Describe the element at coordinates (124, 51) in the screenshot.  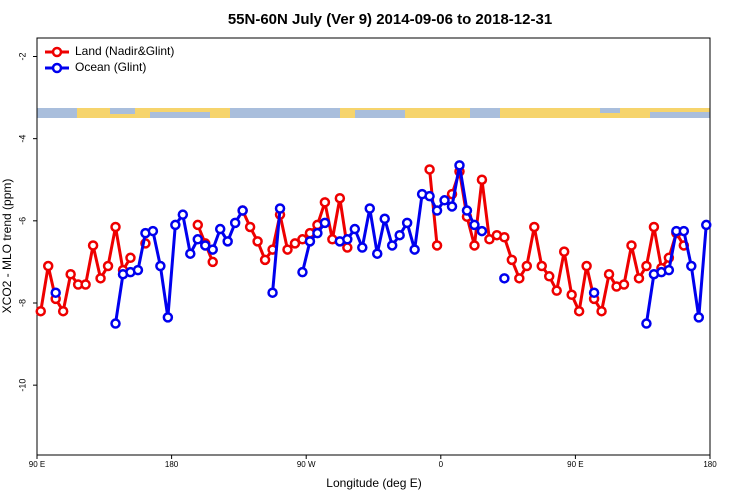
I see `legend-label: Land (Nadir&Glint)` at that location.